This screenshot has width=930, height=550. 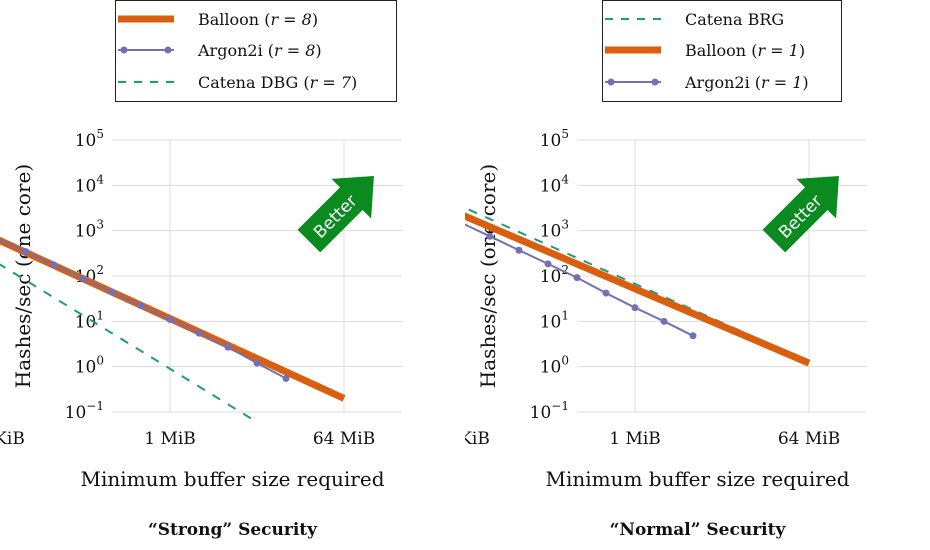 I want to click on legend-label-balloon: Balloon (r = 8), so click(x=258, y=19).